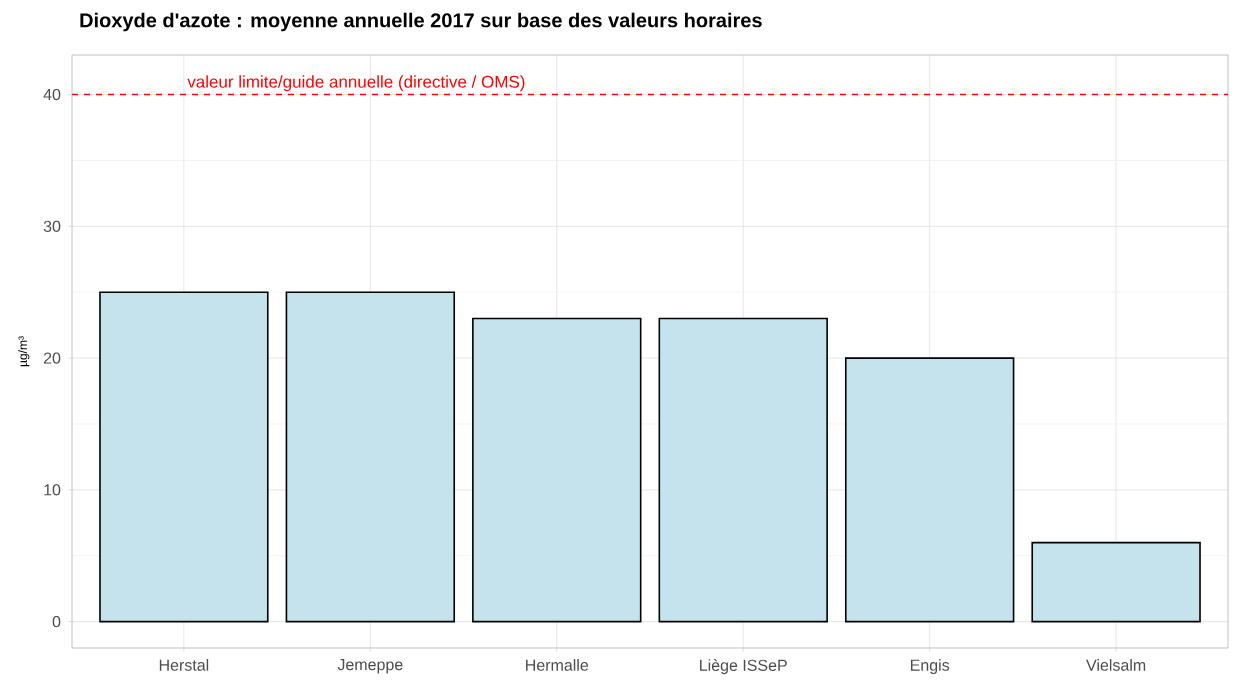 The height and width of the screenshot is (681, 1238). What do you see at coordinates (56, 622) in the screenshot?
I see `y-tick-label: 0` at bounding box center [56, 622].